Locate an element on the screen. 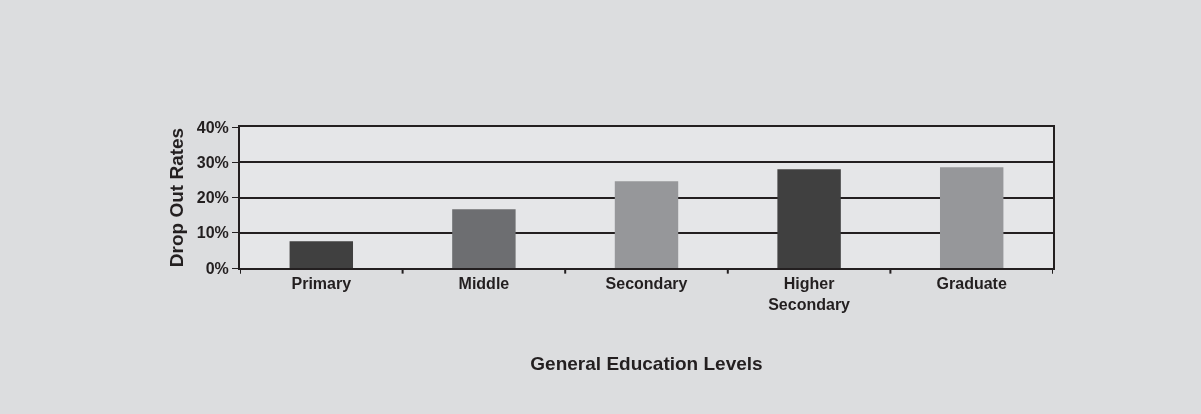 This screenshot has height=414, width=1201. y-axis-title: Drop Out Rates is located at coordinates (177, 197).